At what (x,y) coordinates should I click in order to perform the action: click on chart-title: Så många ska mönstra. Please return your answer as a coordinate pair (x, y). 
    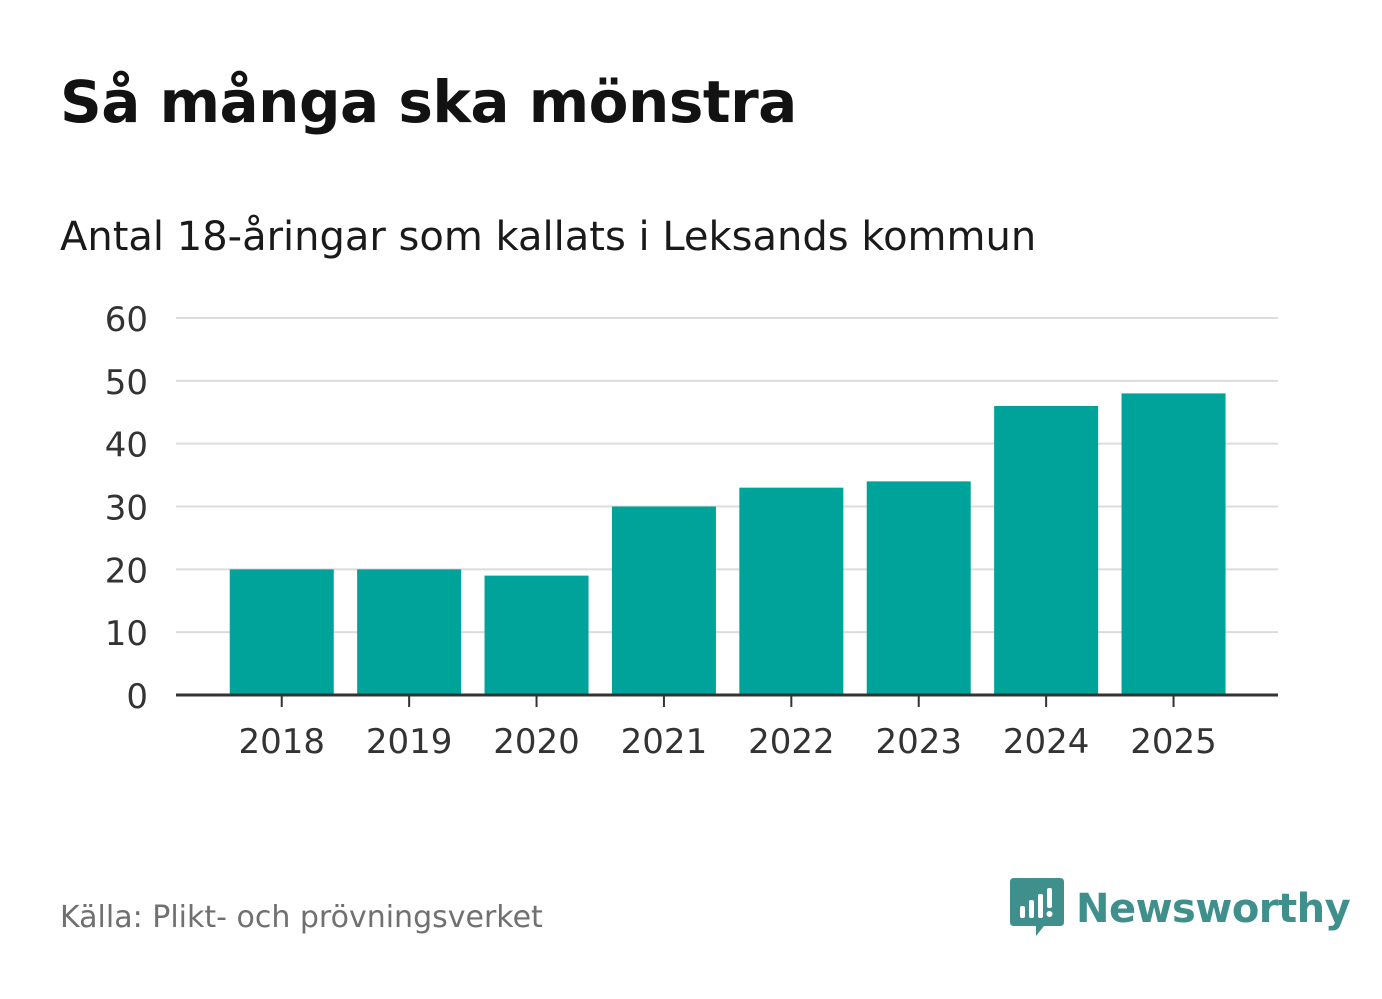
    Looking at the image, I should click on (428, 102).